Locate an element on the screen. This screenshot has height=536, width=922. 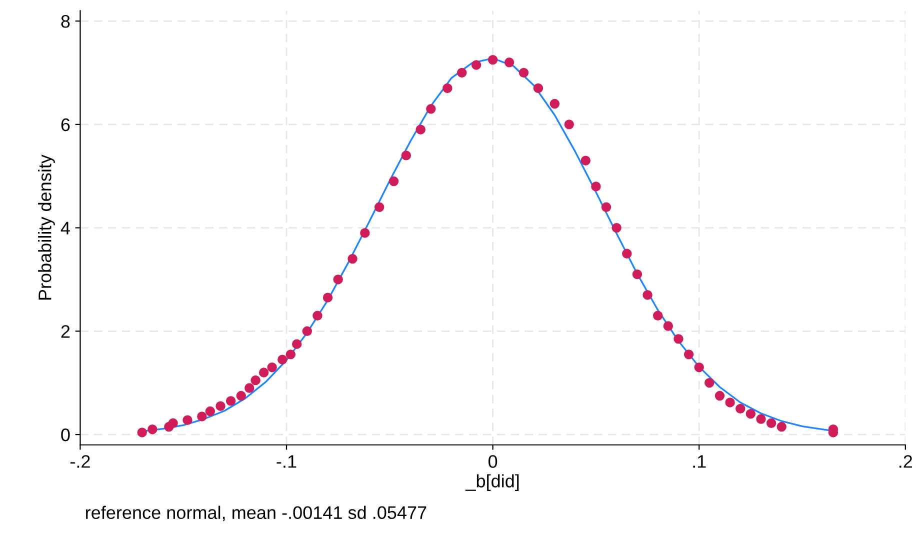
x-tick-label: .2 is located at coordinates (906, 461).